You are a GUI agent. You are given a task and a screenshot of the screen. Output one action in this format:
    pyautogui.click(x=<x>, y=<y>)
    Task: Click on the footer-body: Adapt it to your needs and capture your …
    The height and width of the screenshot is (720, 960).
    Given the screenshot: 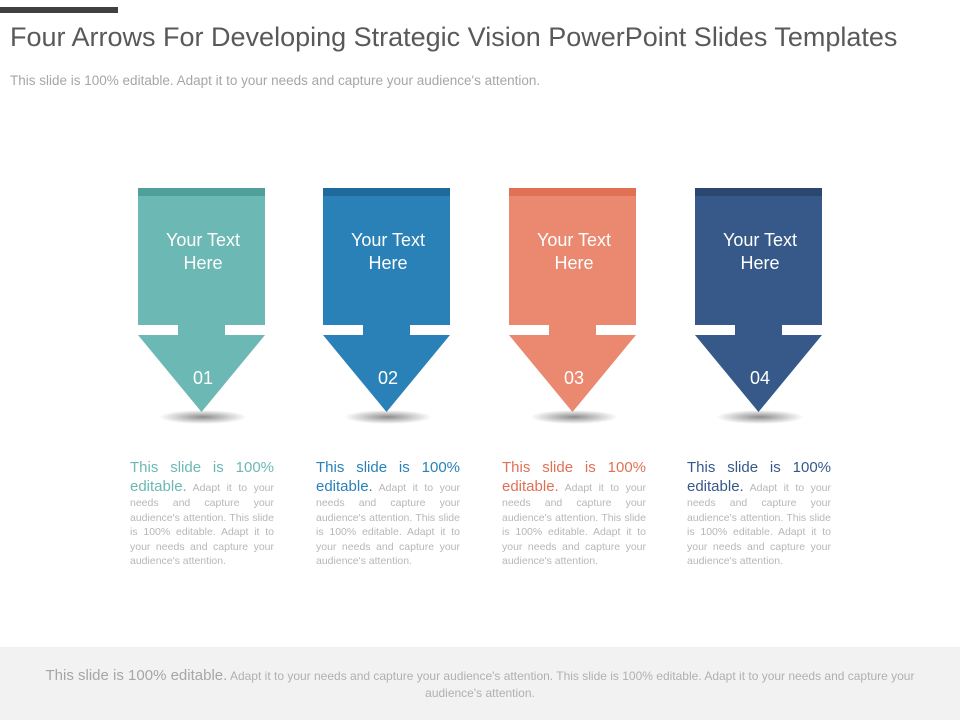 What is the action you would take?
    pyautogui.click(x=572, y=684)
    